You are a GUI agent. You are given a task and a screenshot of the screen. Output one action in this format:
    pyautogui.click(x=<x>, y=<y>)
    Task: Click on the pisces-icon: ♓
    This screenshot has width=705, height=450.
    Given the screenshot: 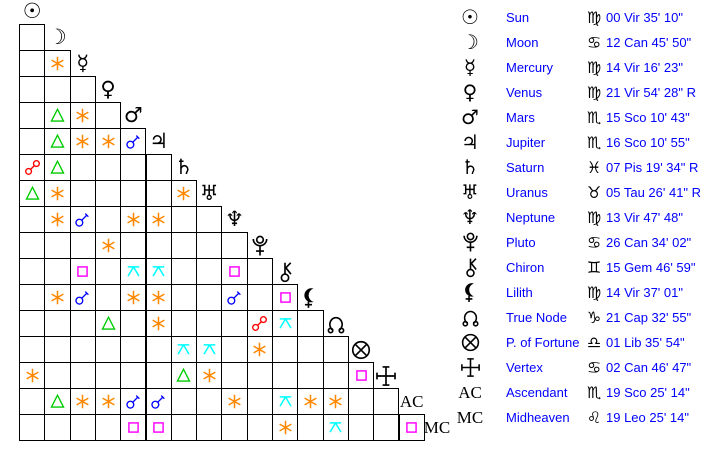 What is the action you would take?
    pyautogui.click(x=594, y=167)
    